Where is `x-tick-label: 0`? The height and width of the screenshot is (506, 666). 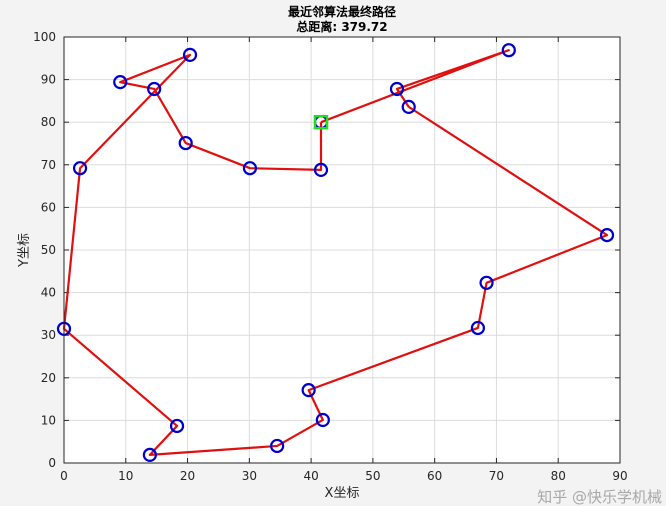
x-tick-label: 0 is located at coordinates (64, 476).